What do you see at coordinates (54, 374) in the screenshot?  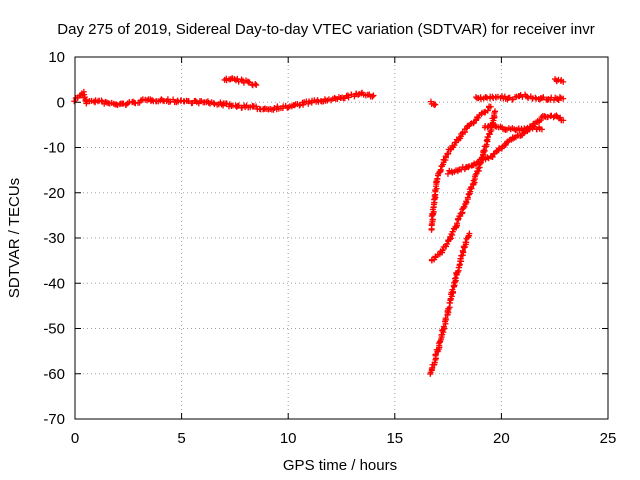 I see `y-tick-label: -60` at bounding box center [54, 374].